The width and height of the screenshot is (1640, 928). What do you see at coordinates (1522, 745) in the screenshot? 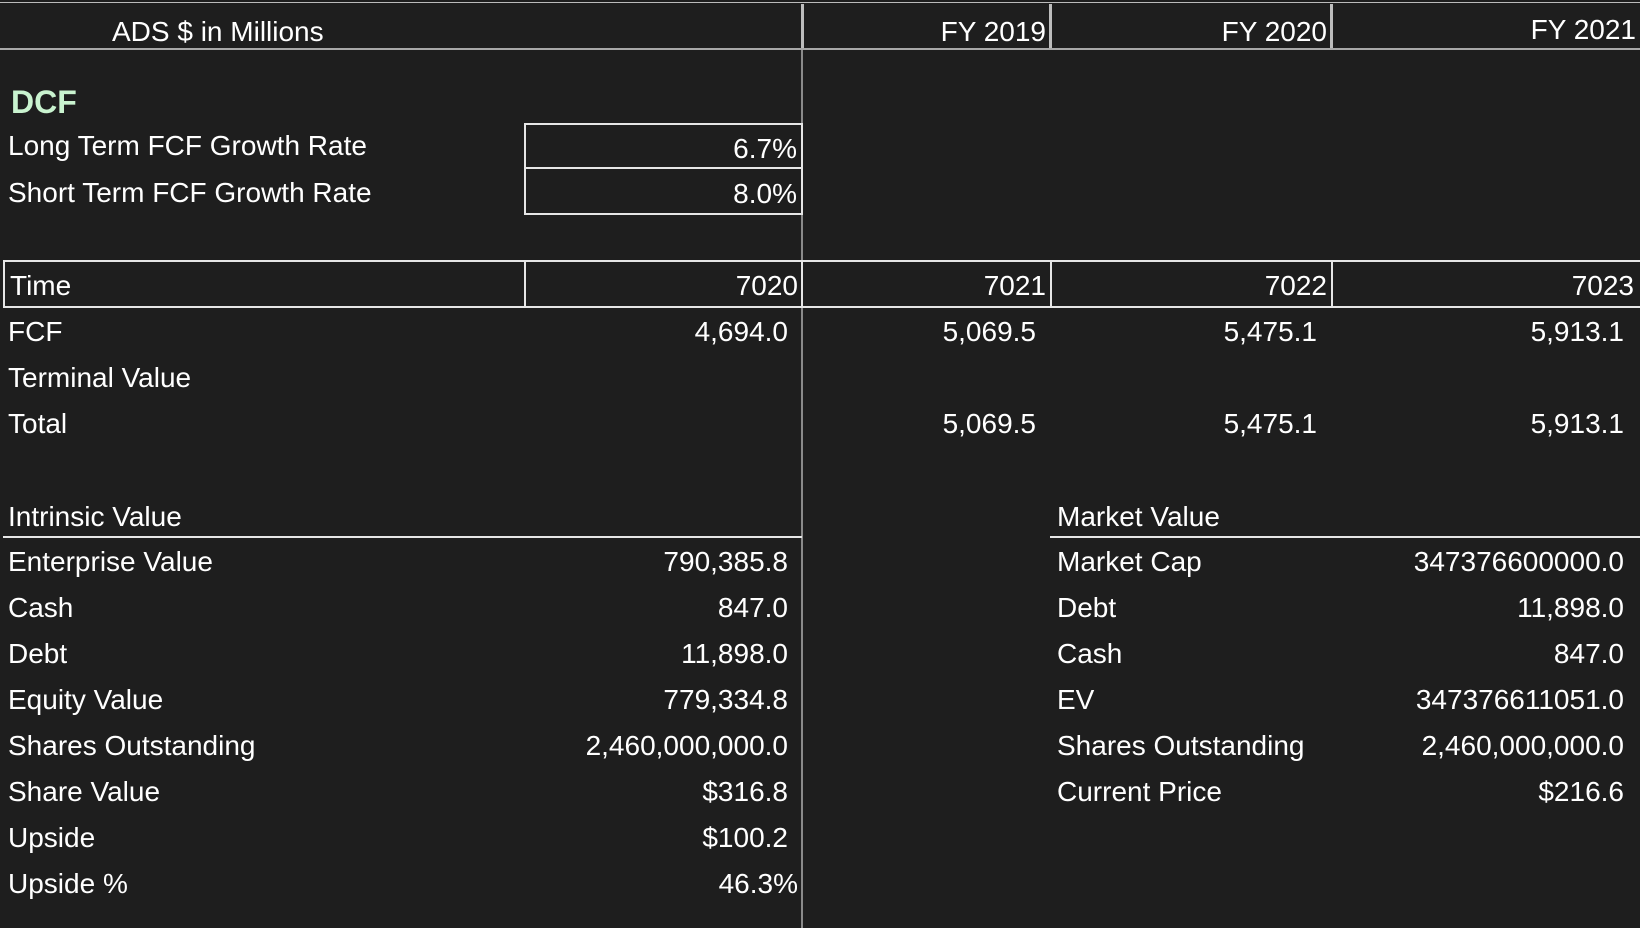
I see `market-row-value: 2,460,000,000.0` at bounding box center [1522, 745].